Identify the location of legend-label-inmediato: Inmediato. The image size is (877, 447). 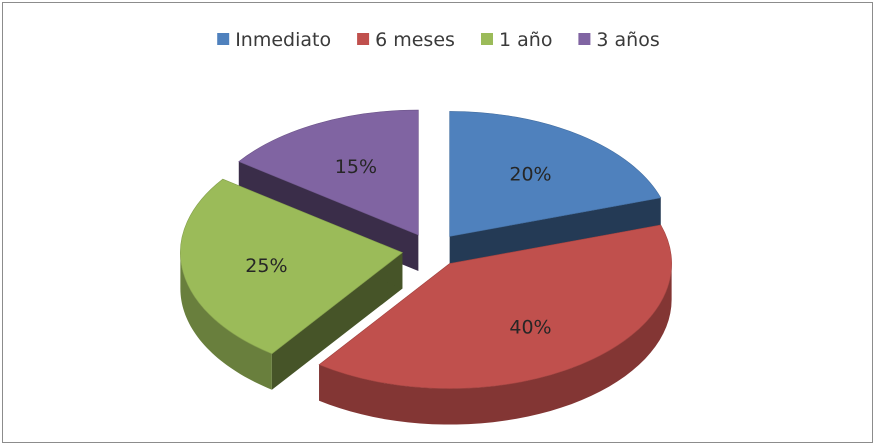
(283, 40).